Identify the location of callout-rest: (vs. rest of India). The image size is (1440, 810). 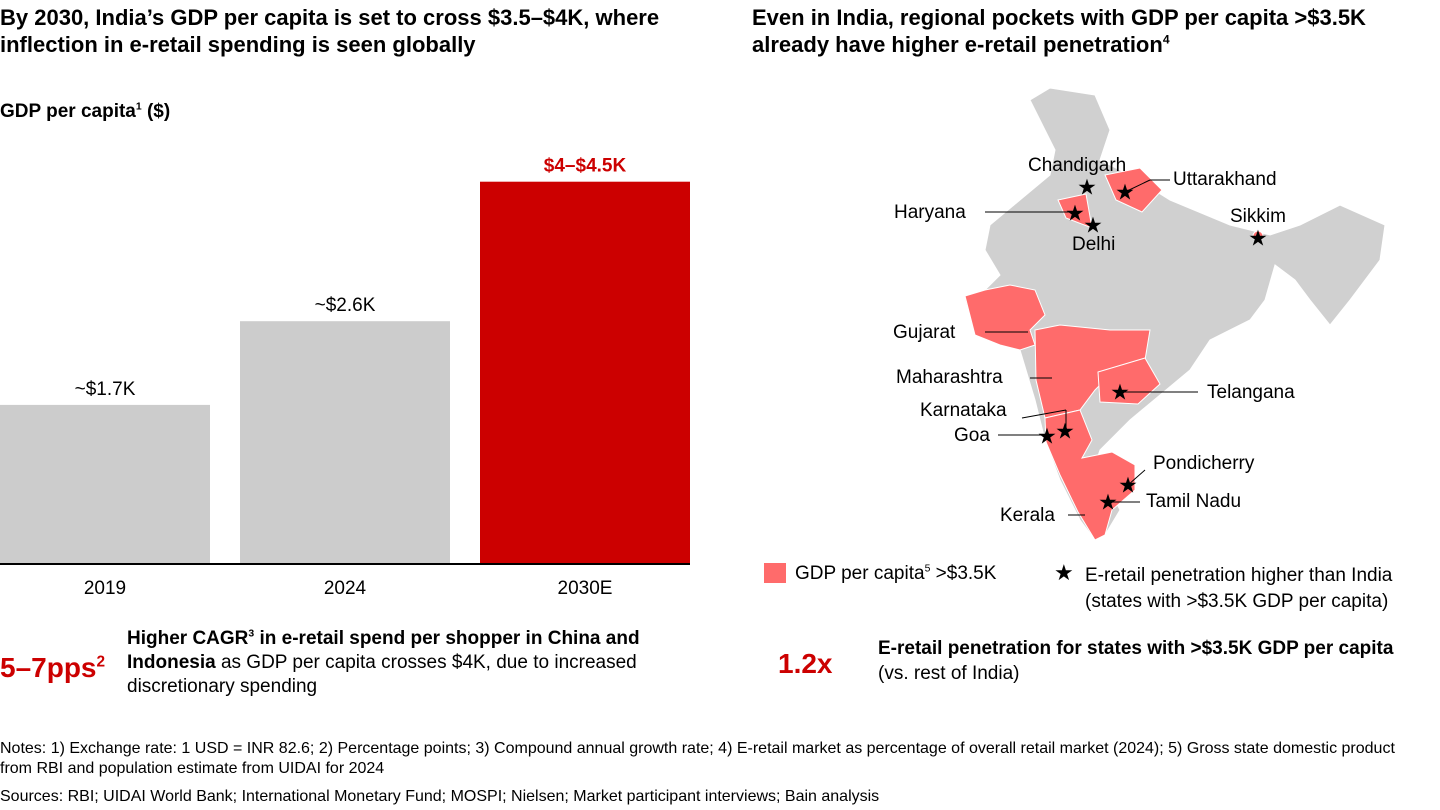
(949, 673).